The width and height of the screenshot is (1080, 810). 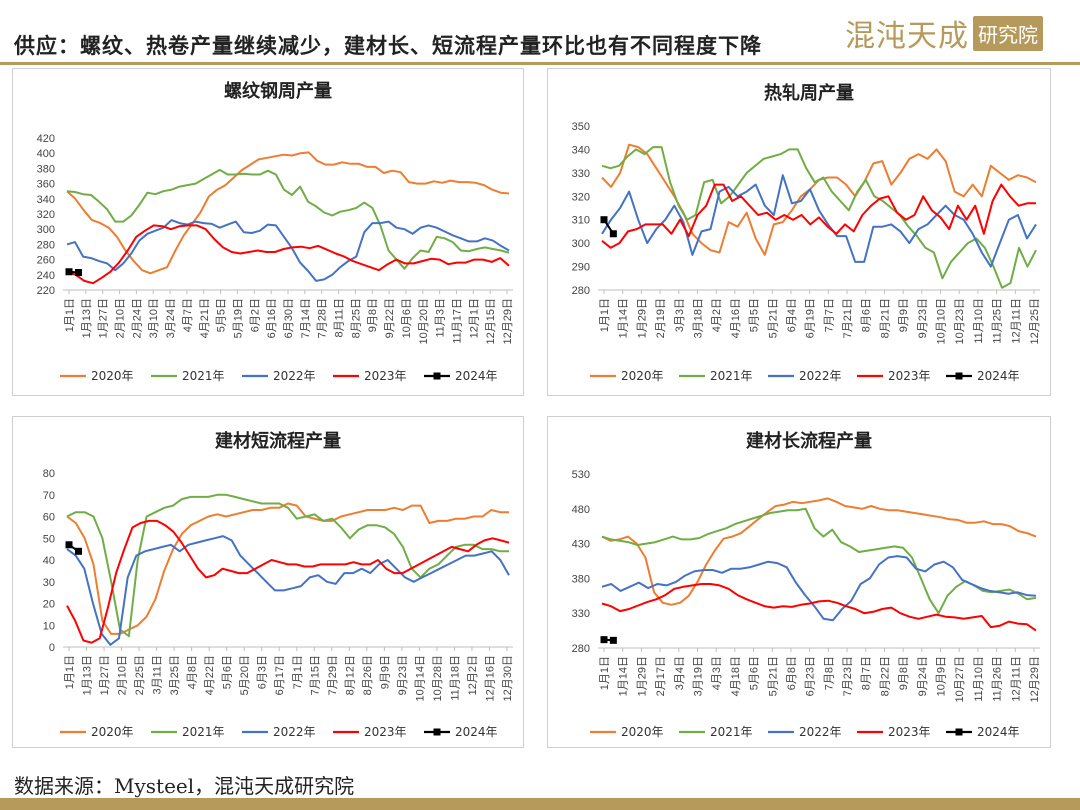 What do you see at coordinates (323, 318) in the screenshot?
I see `x-tick-label: 7月28日` at bounding box center [323, 318].